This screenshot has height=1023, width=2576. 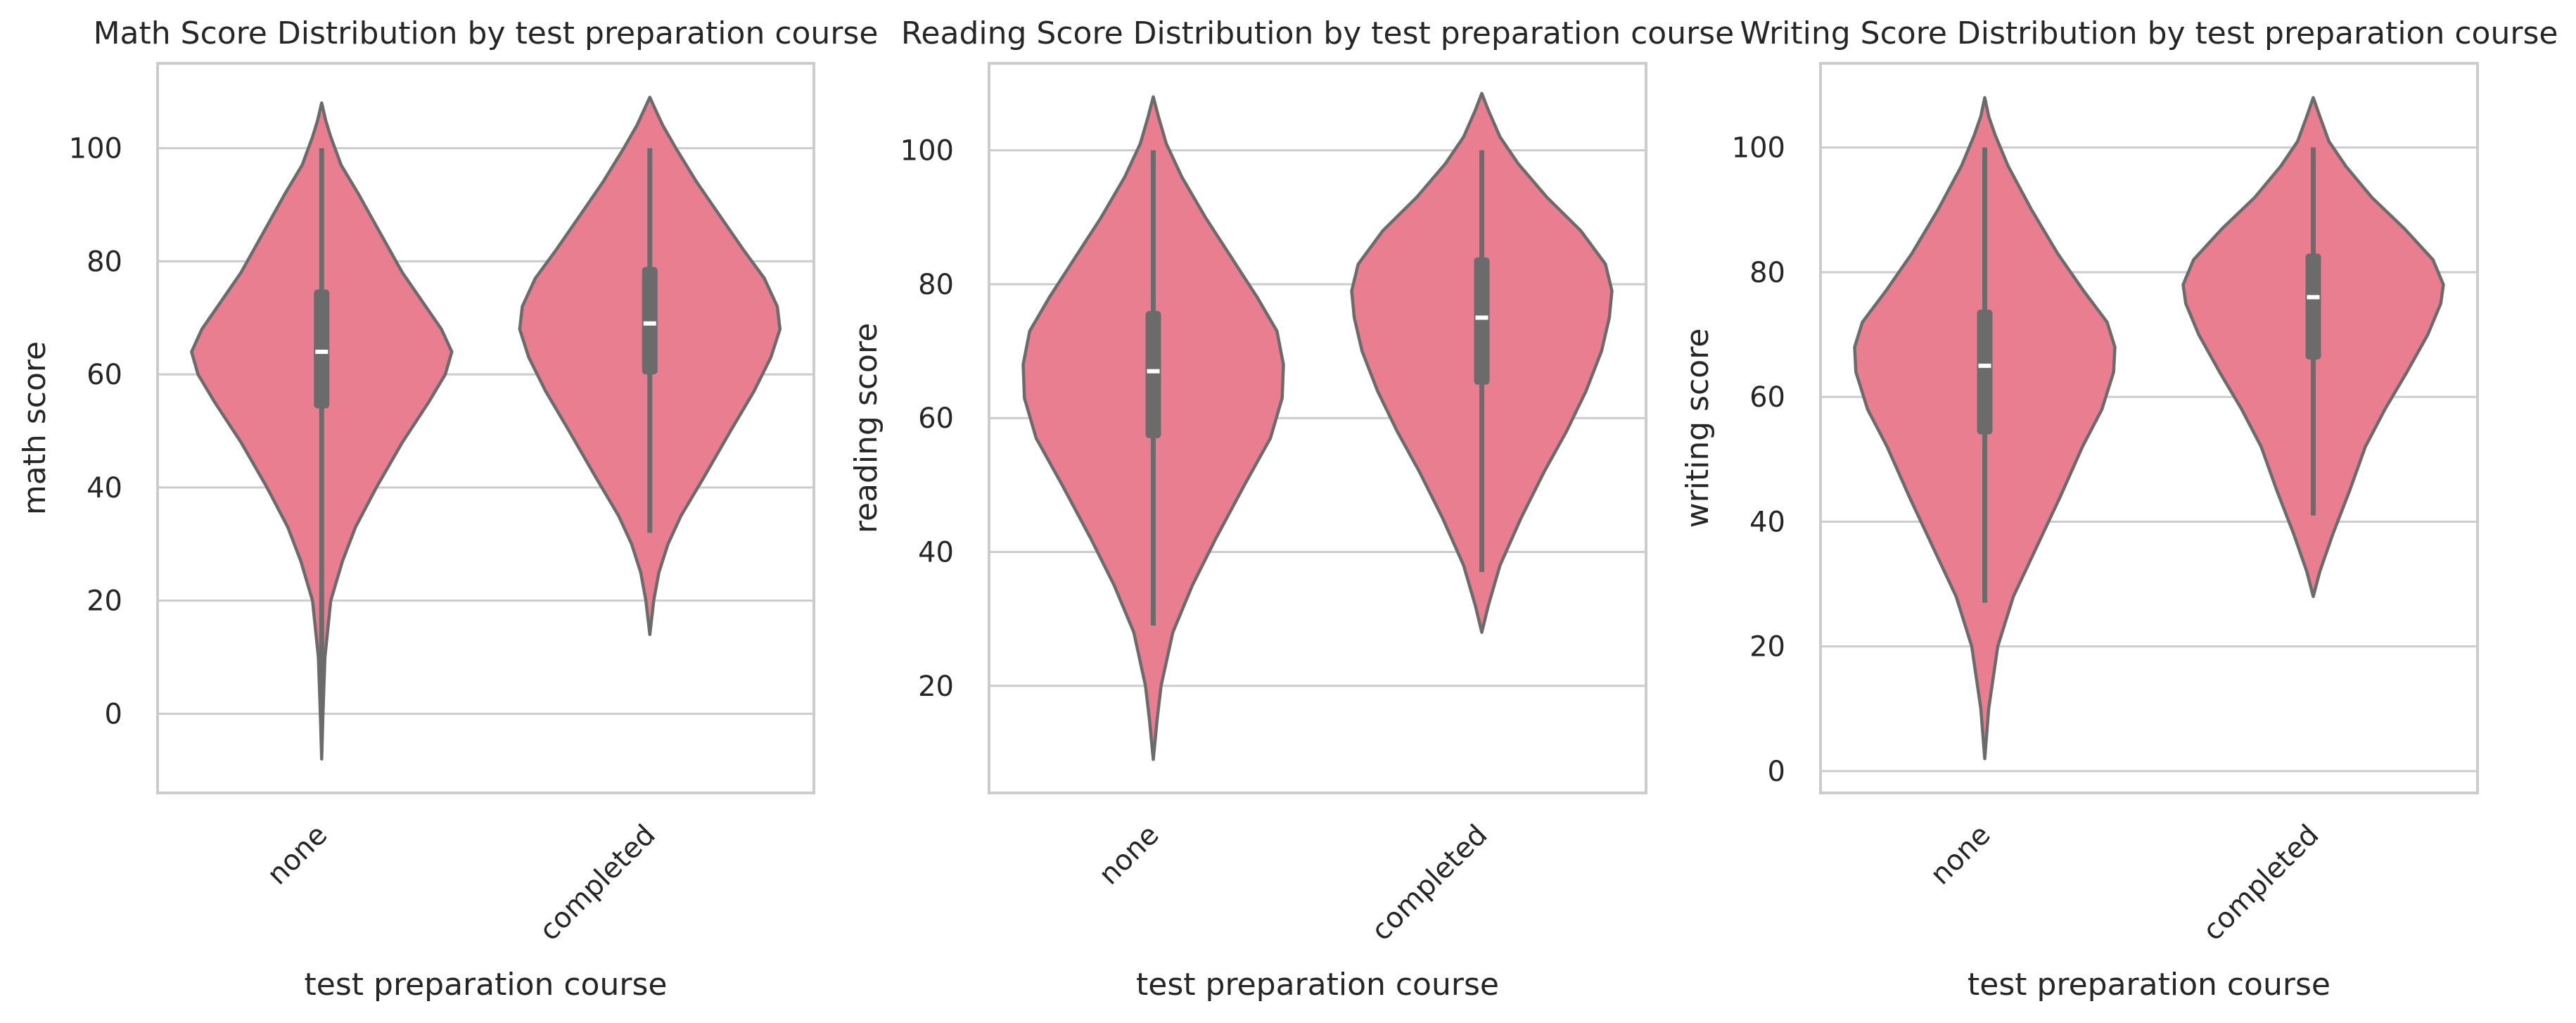 What do you see at coordinates (35, 428) in the screenshot?
I see `y-axis-label: math score` at bounding box center [35, 428].